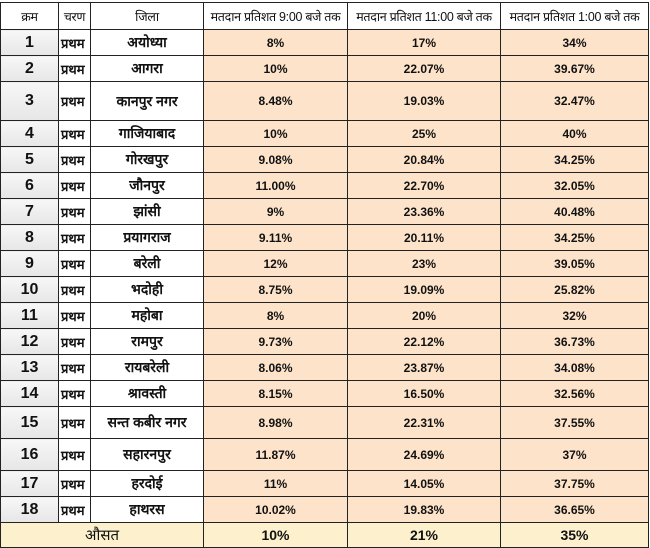  What do you see at coordinates (29, 16) in the screenshot?
I see `header-serial: क्रम` at bounding box center [29, 16].